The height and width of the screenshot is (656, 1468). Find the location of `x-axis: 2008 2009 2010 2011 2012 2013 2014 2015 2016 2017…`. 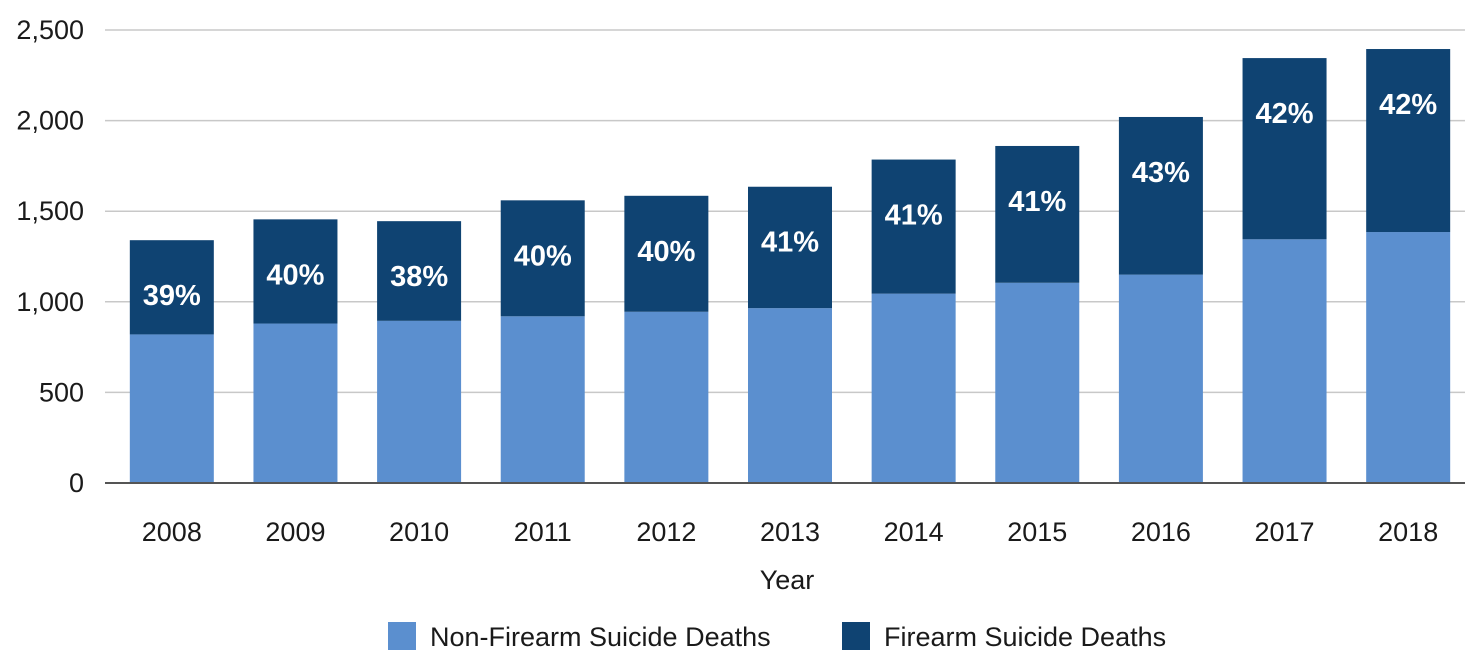

x-axis: 2008 2009 2010 2011 2012 2013 2014 2015 2016 2017… is located at coordinates (785, 514).